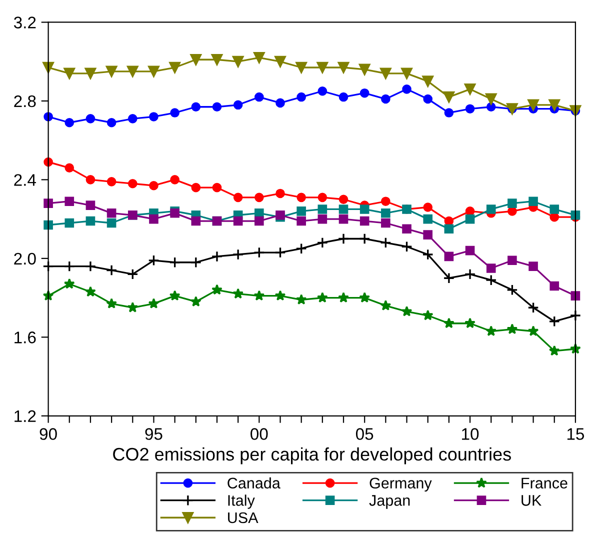 The height and width of the screenshot is (556, 589). Describe the element at coordinates (243, 518) in the screenshot. I see `legend-label: USA` at that location.